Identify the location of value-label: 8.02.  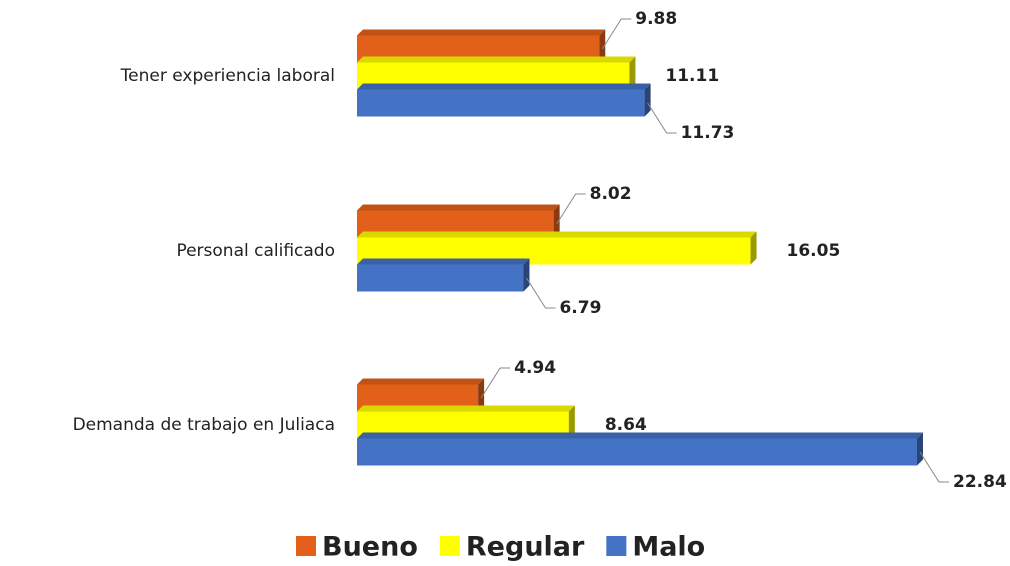
(611, 194).